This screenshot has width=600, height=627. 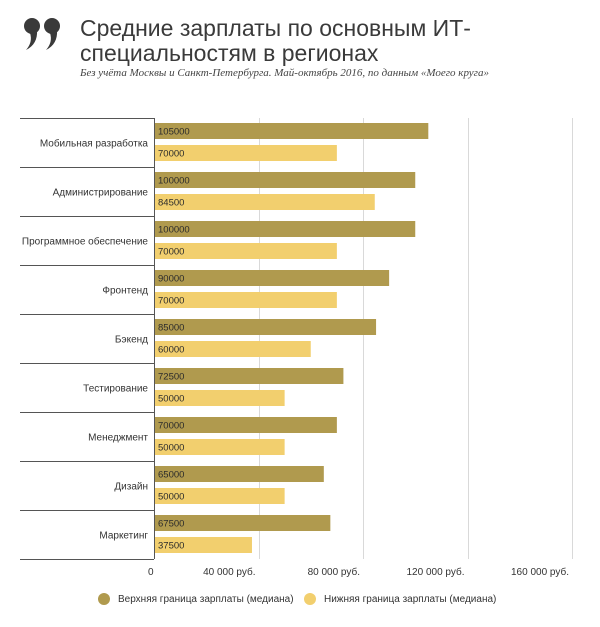 What do you see at coordinates (125, 291) in the screenshot?
I see `category-label: Фронтенд` at bounding box center [125, 291].